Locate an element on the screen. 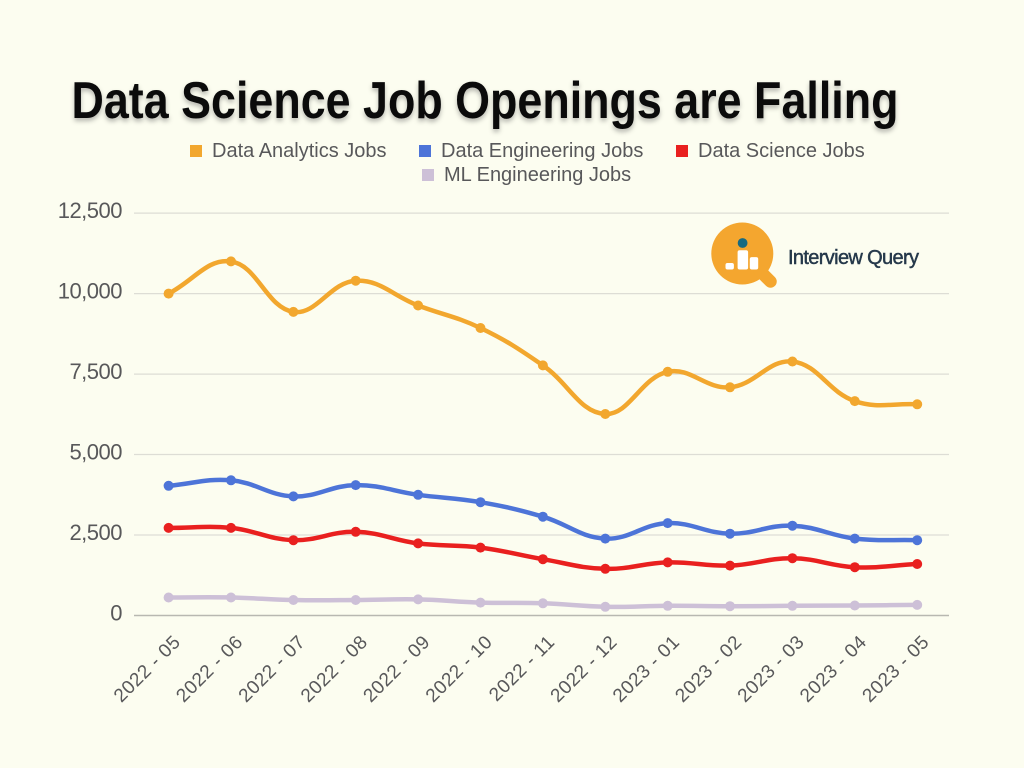 The width and height of the screenshot is (1024, 768). svg-text: 2023 - 04 is located at coordinates (833, 669).